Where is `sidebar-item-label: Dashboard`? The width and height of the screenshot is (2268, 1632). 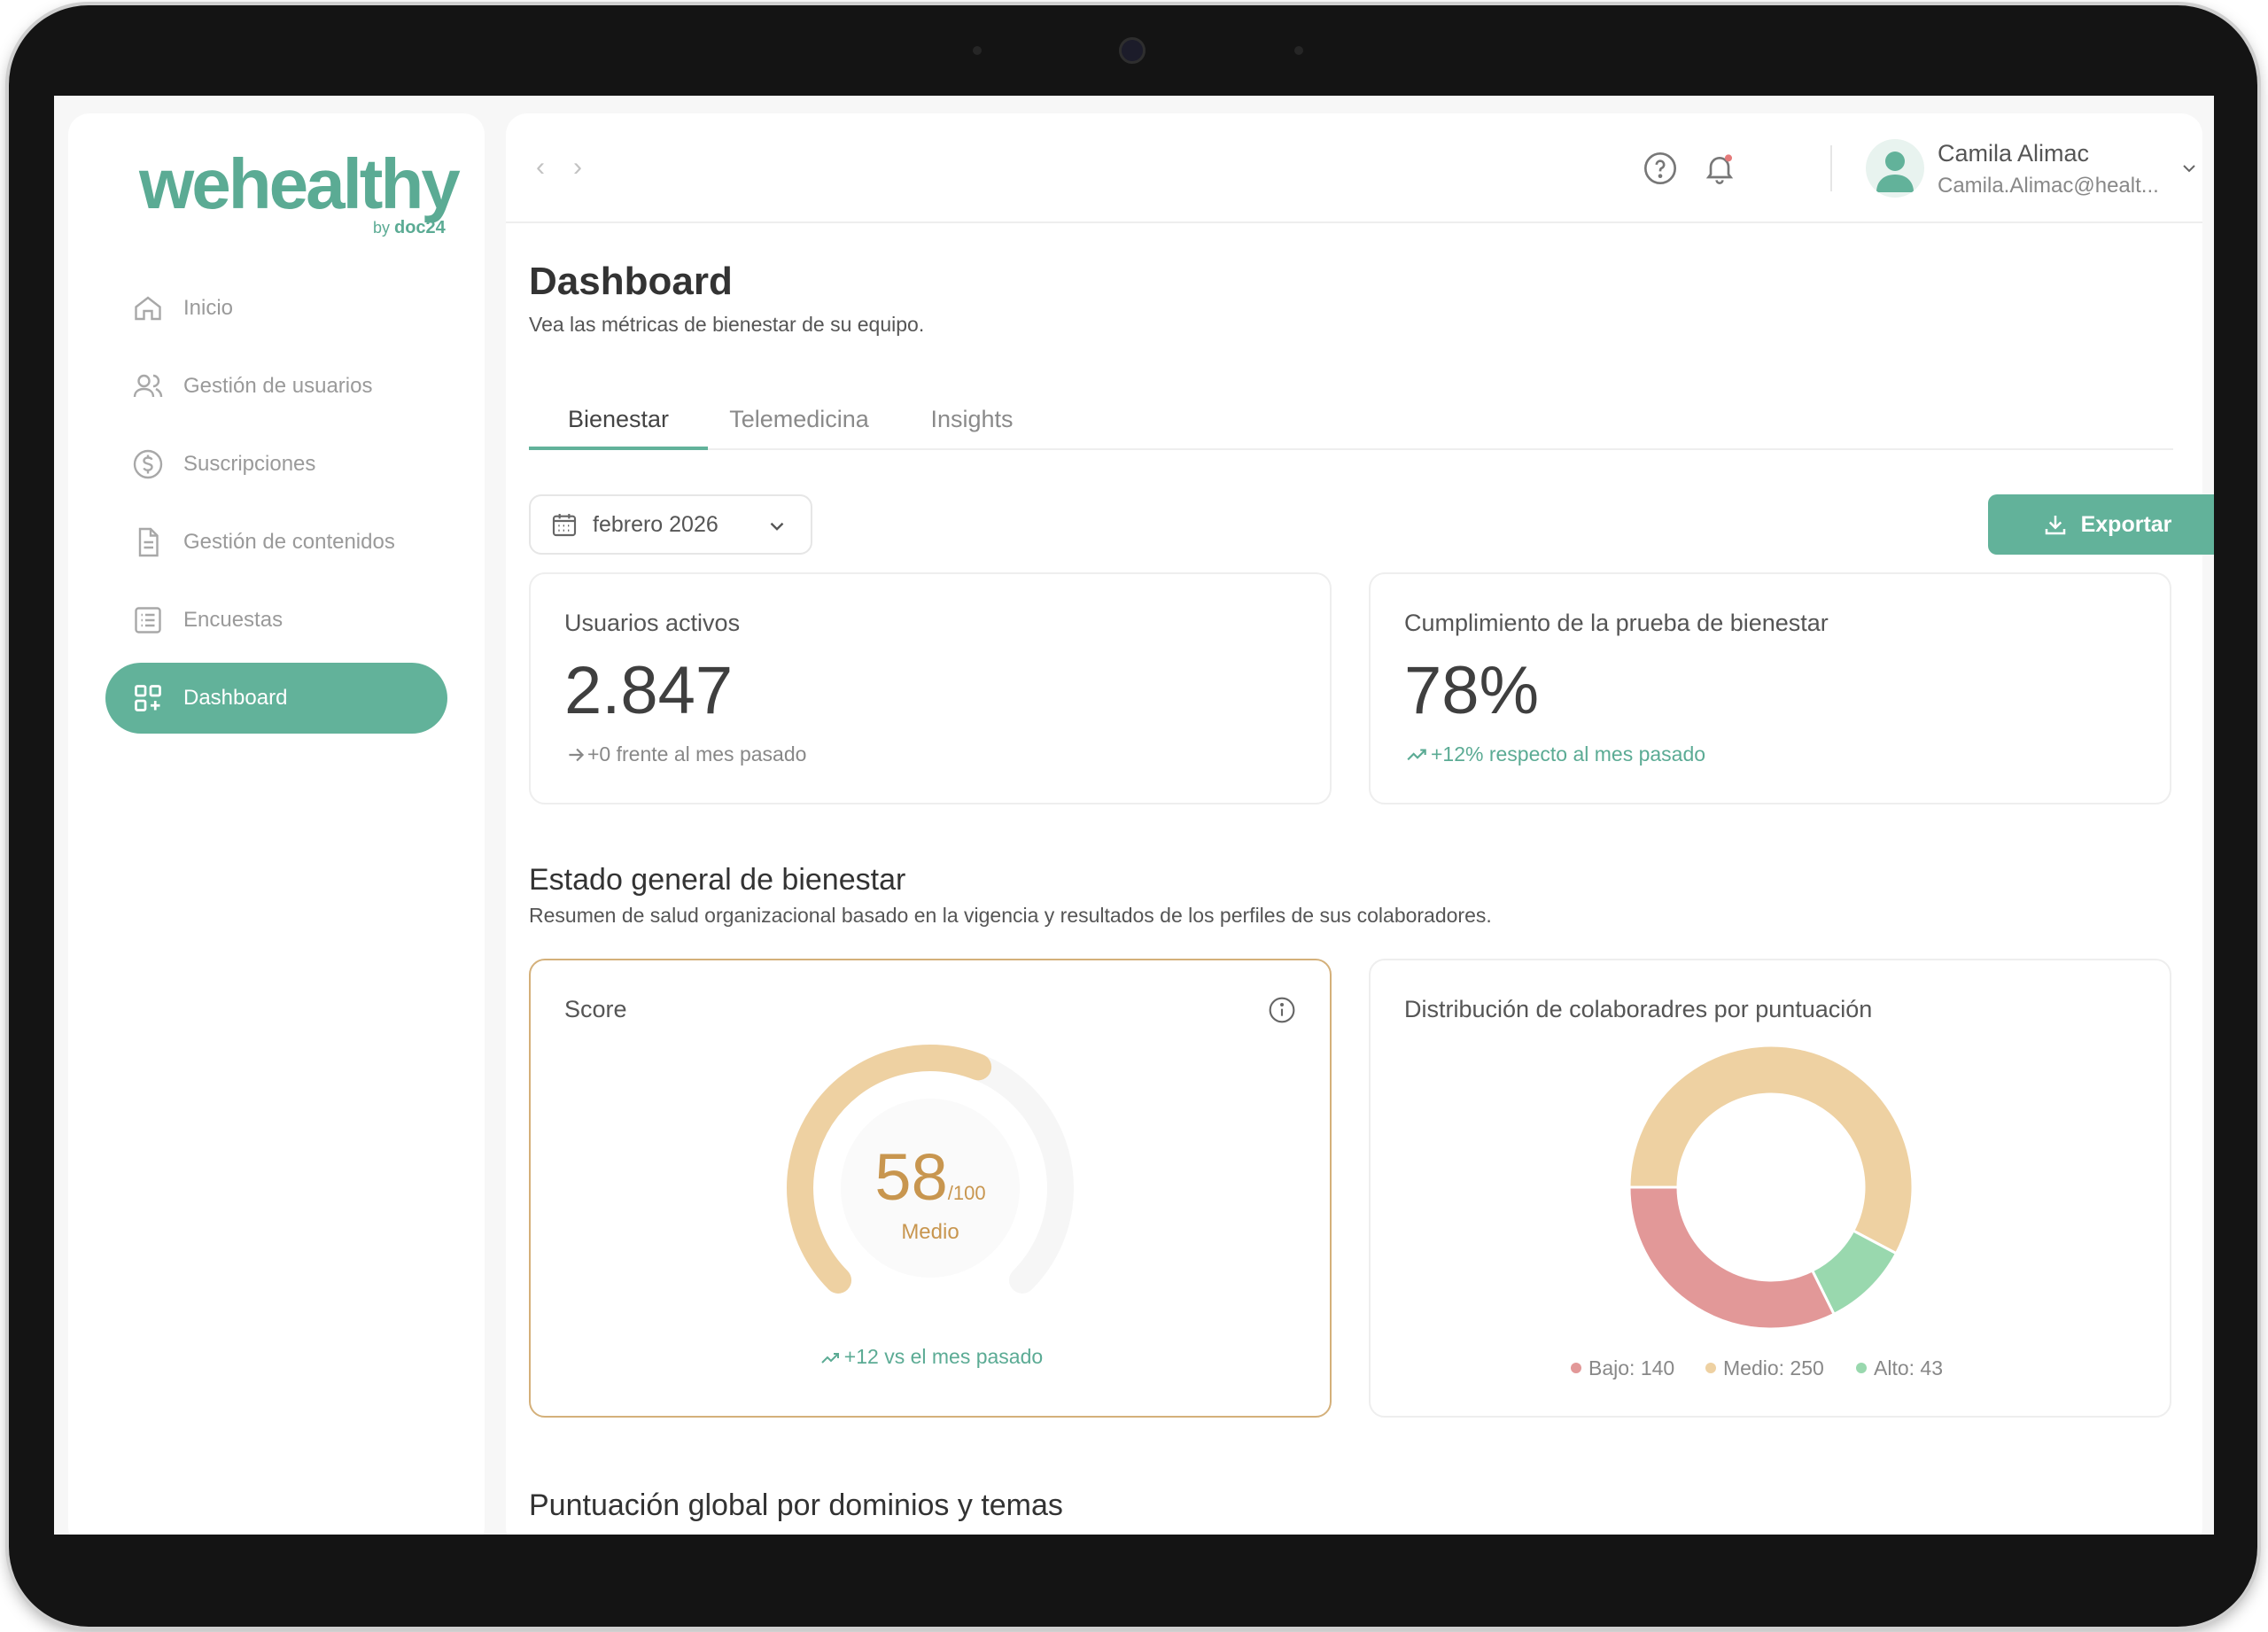
sidebar-item-label: Dashboard is located at coordinates (236, 698).